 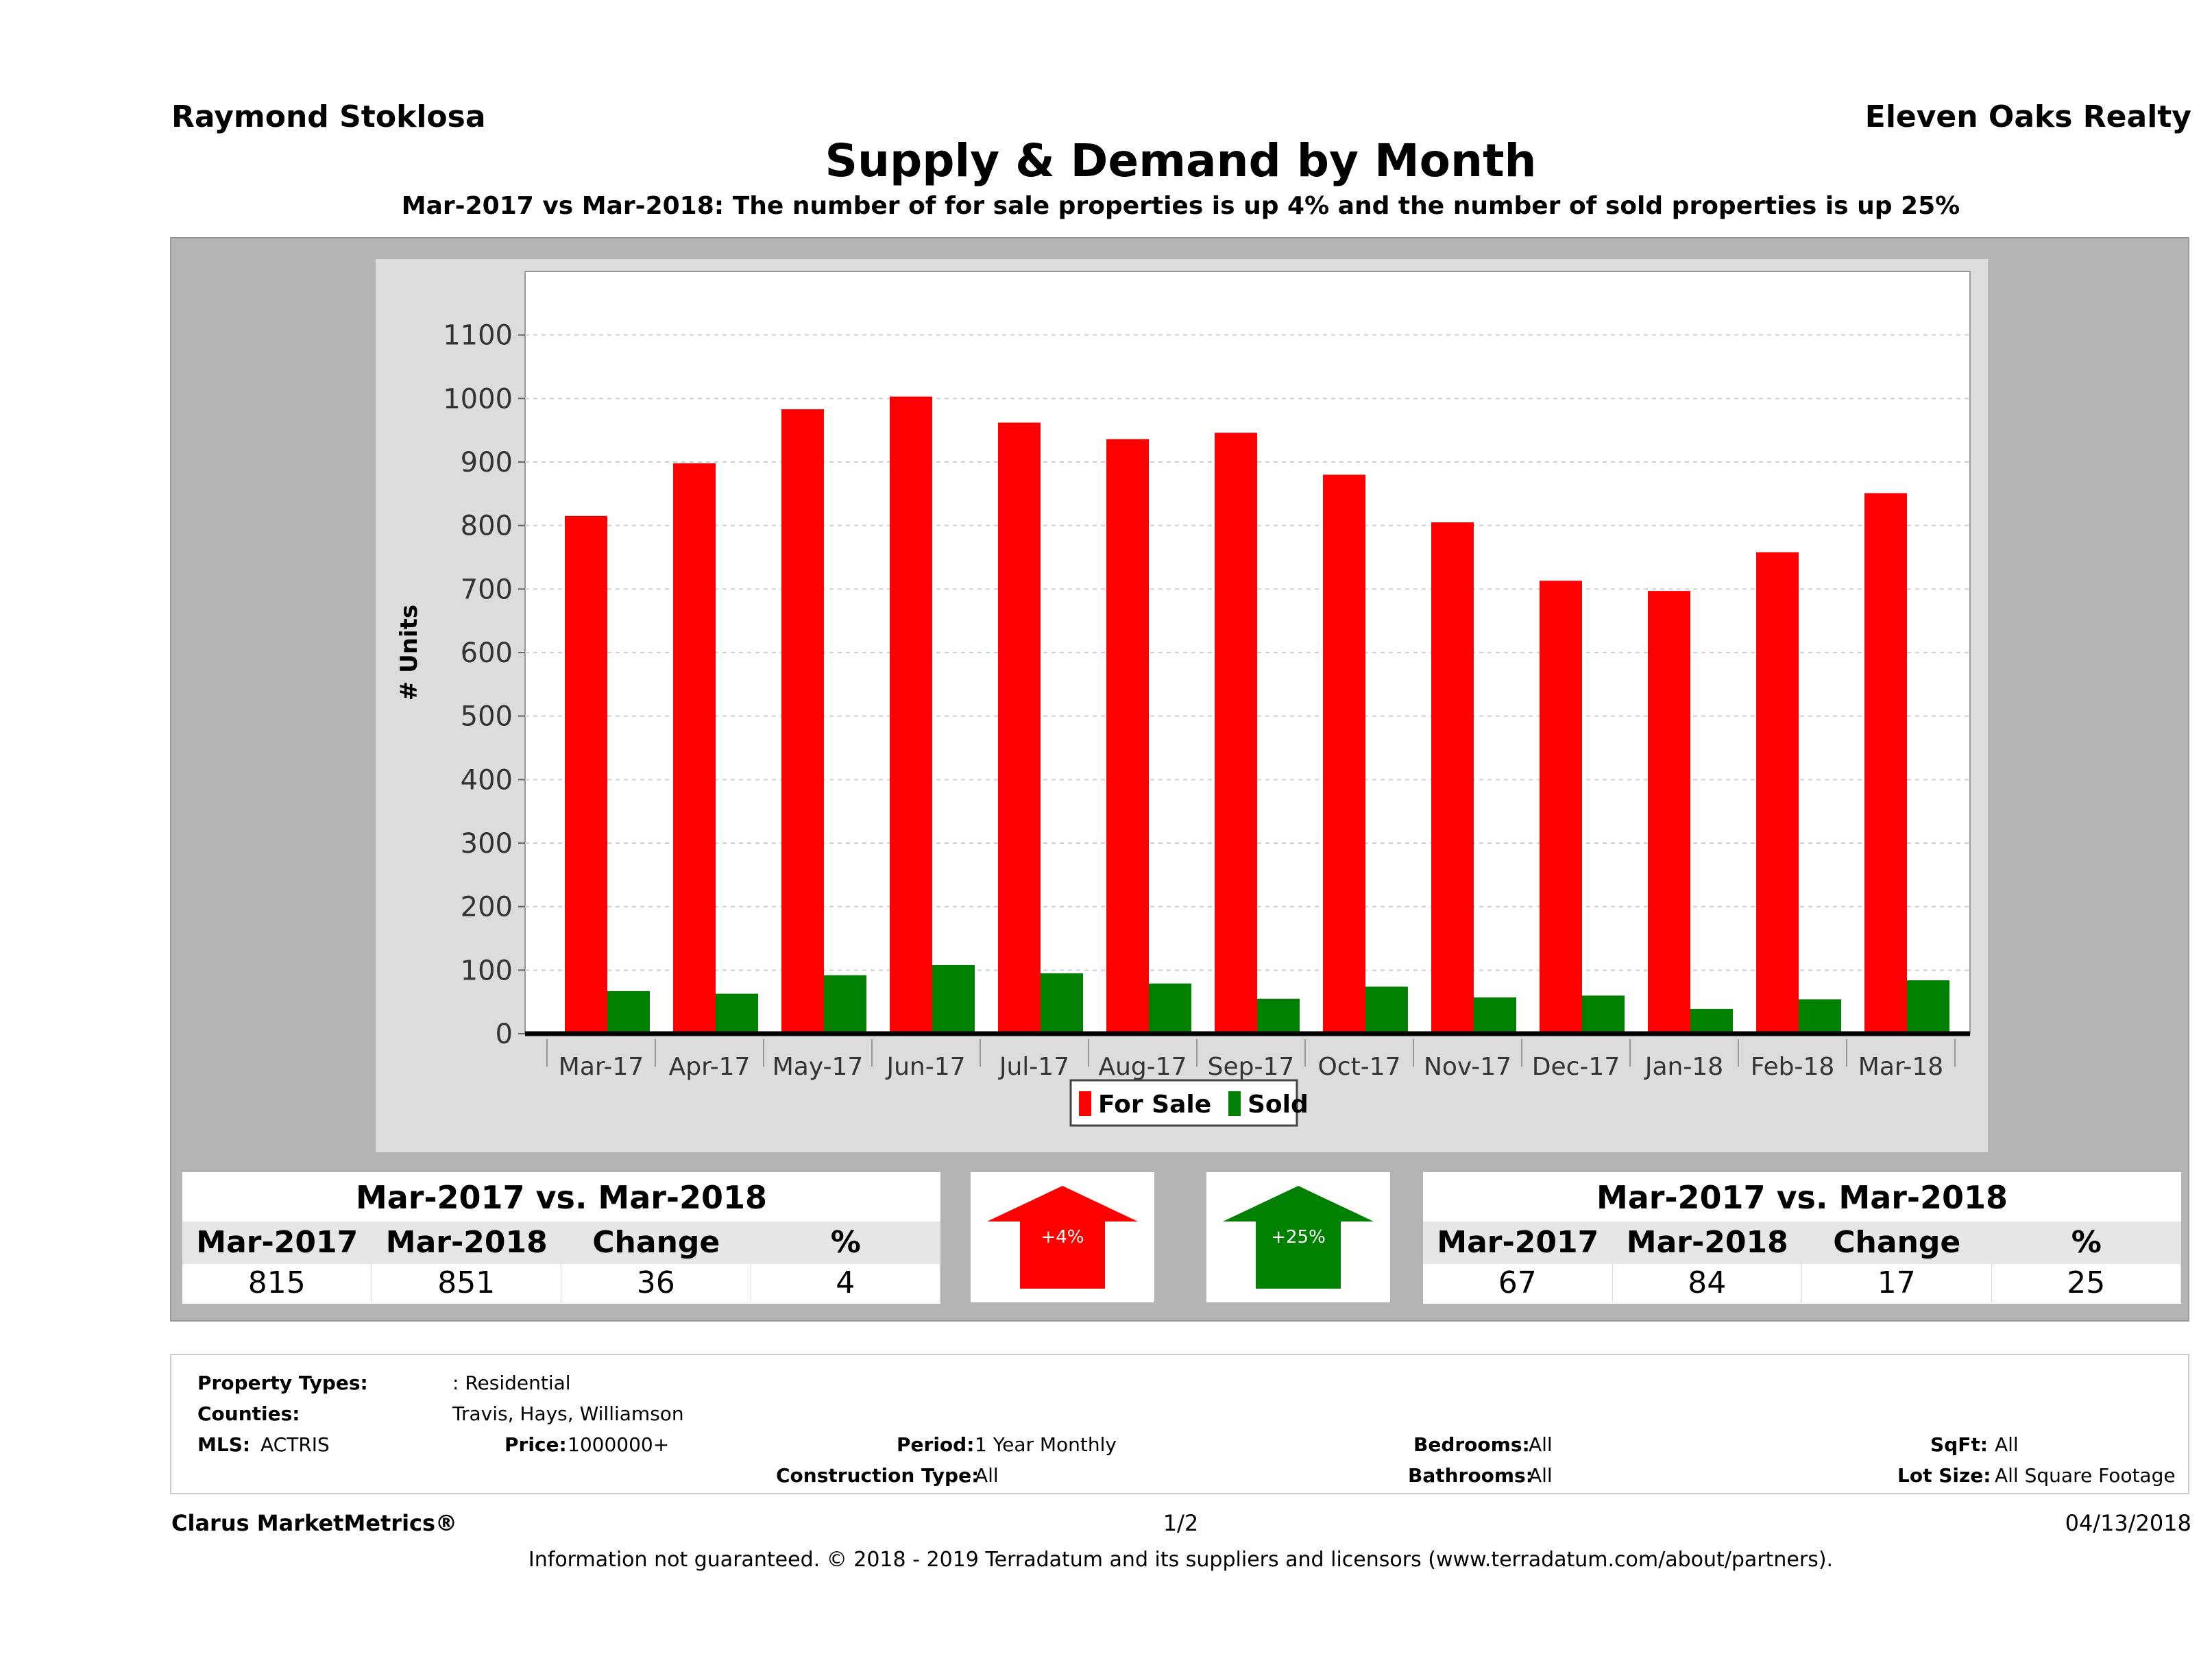 I want to click on table-cell: 815, so click(x=277, y=1283).